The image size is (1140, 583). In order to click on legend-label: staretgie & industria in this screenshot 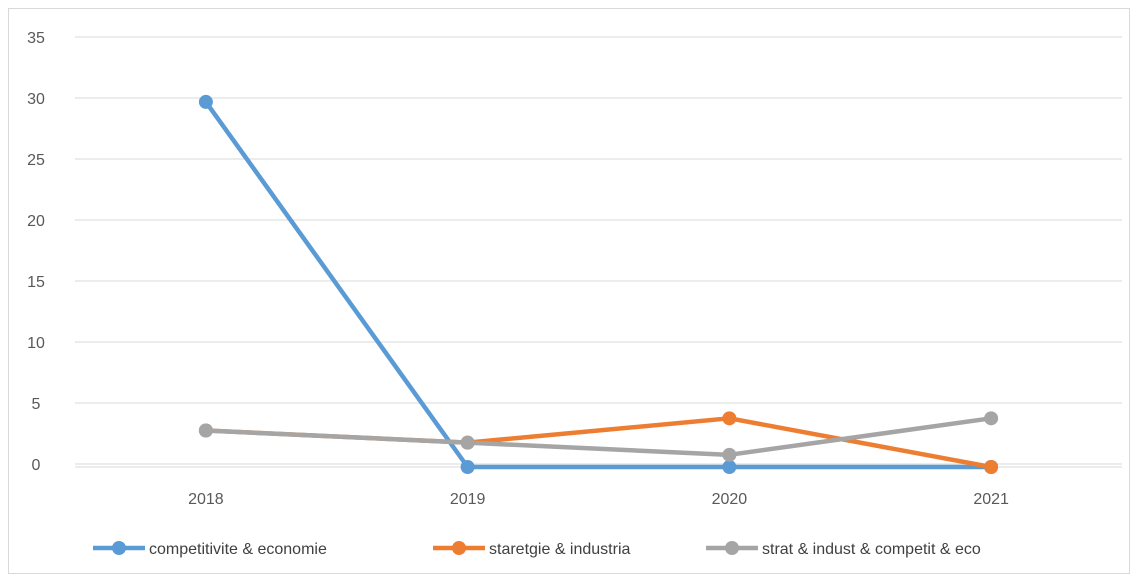, I will do `click(560, 549)`.